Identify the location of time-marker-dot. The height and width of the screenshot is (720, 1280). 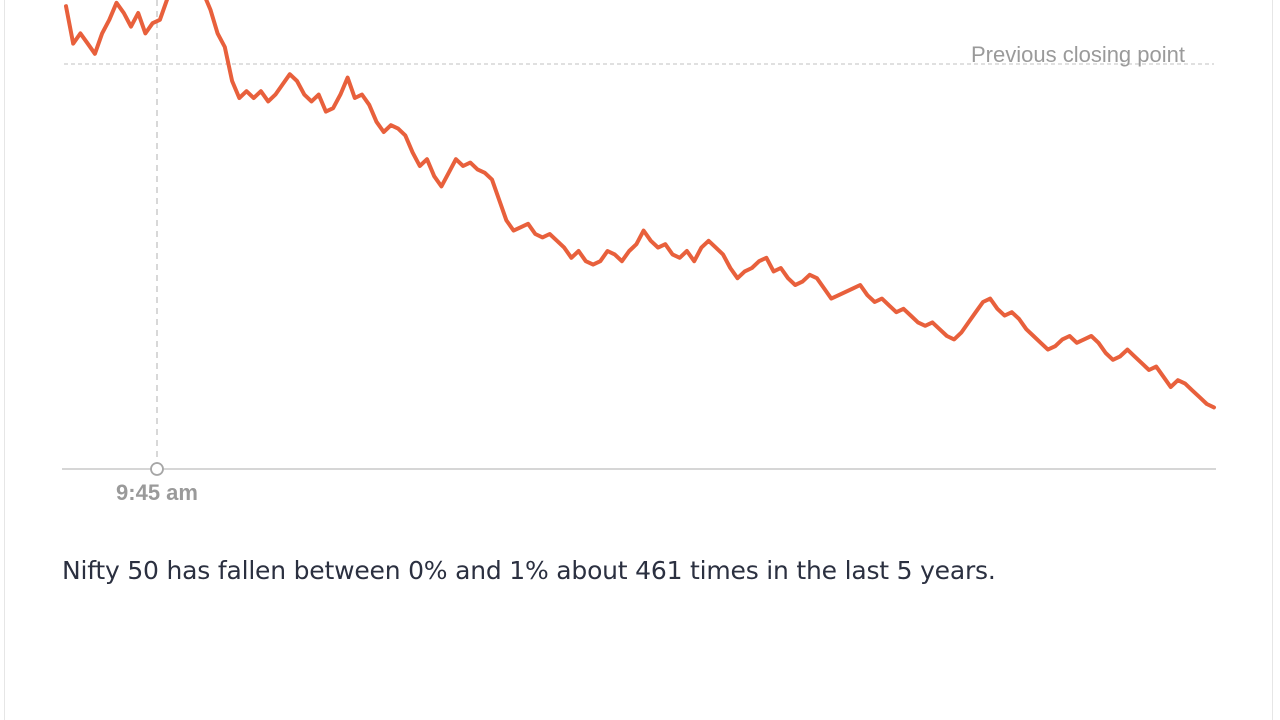
(157, 469).